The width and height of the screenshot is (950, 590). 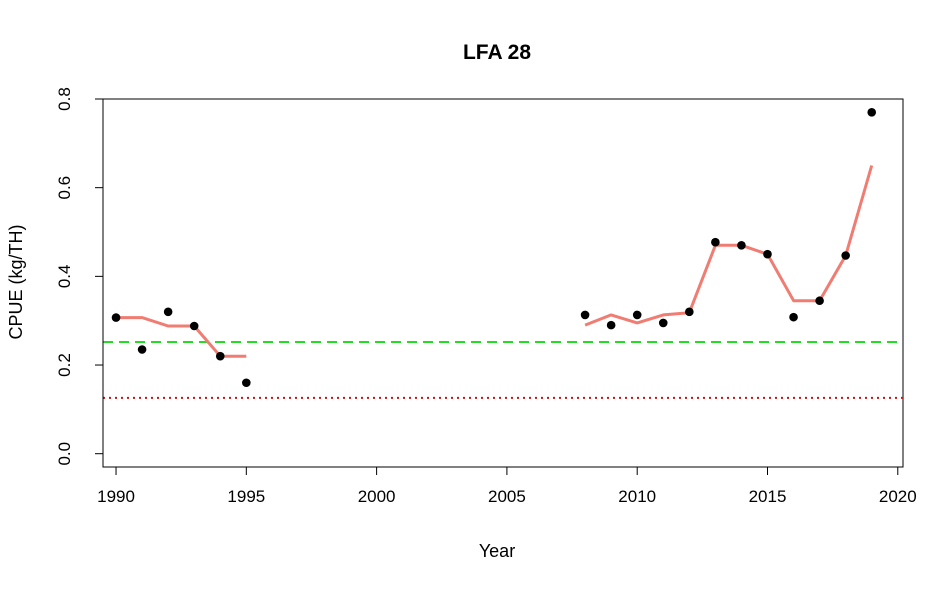 What do you see at coordinates (872, 112) in the screenshot?
I see `data-point-2019` at bounding box center [872, 112].